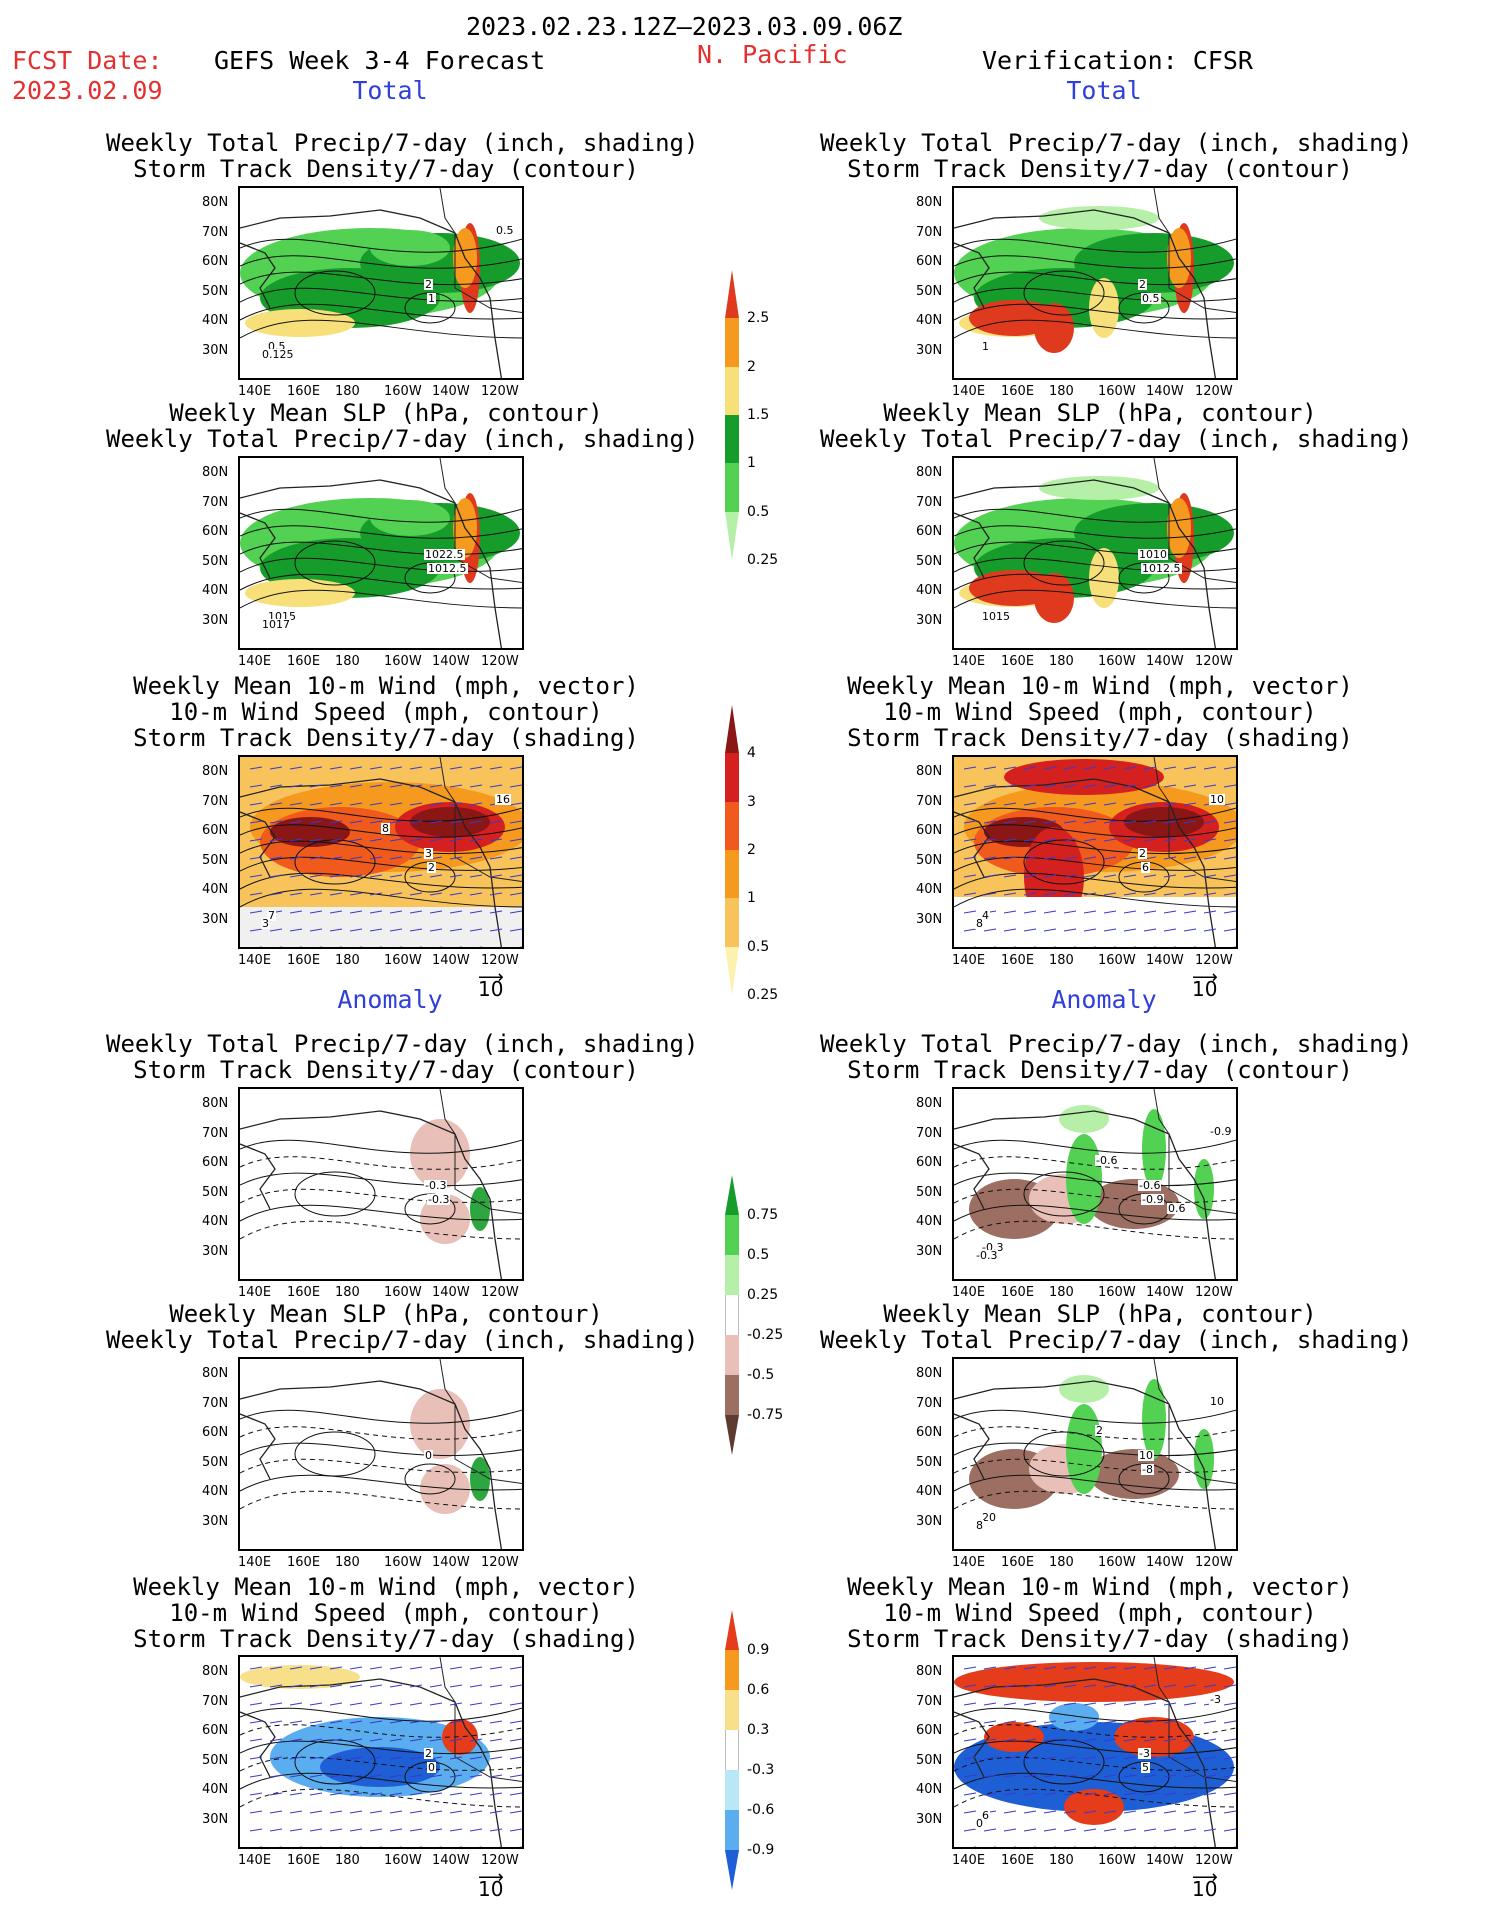 The image size is (1487, 1925). I want to click on colorbar-precip_total-label: 2.5, so click(758, 318).